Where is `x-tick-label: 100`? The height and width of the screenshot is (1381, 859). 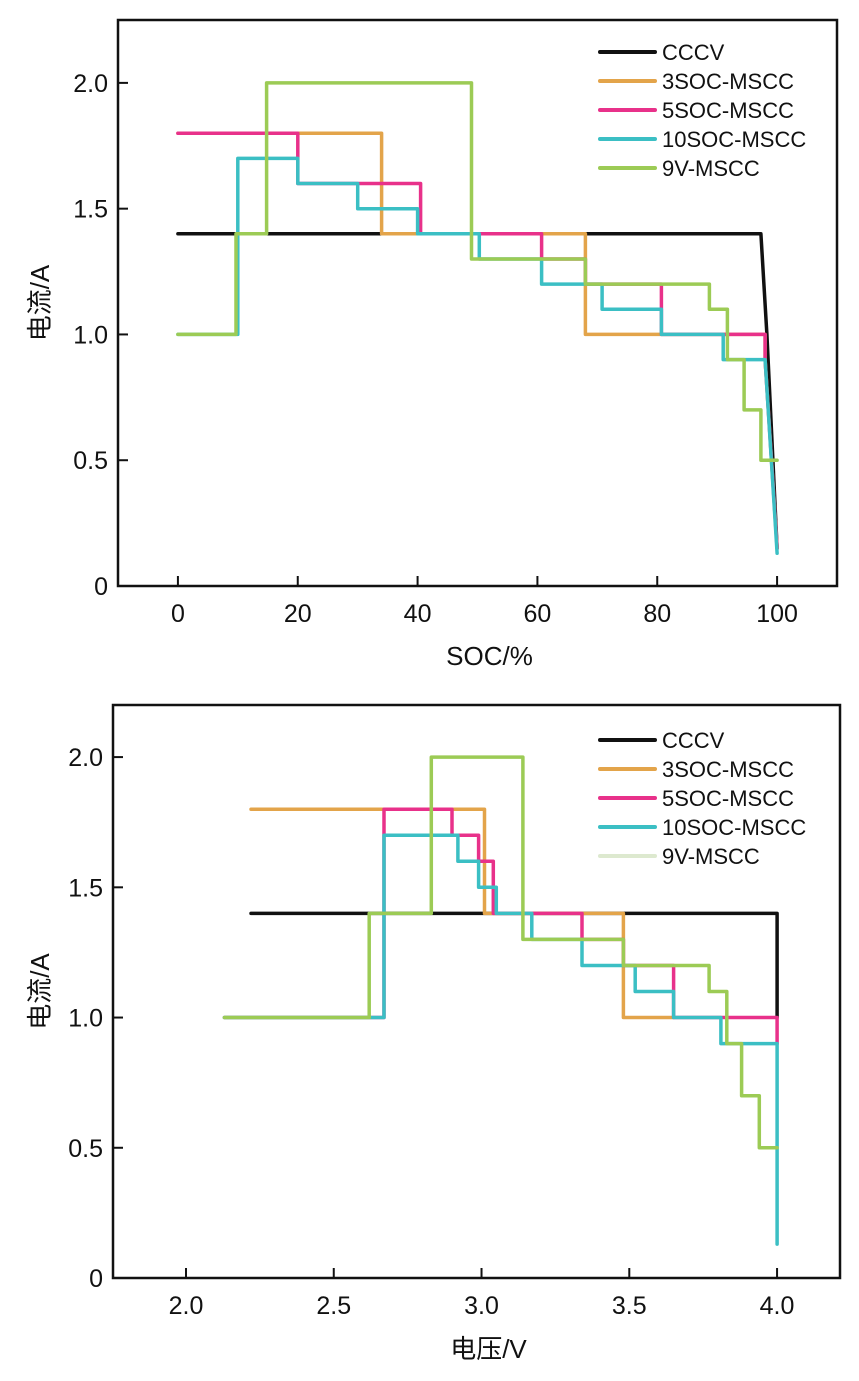 x-tick-label: 100 is located at coordinates (777, 614).